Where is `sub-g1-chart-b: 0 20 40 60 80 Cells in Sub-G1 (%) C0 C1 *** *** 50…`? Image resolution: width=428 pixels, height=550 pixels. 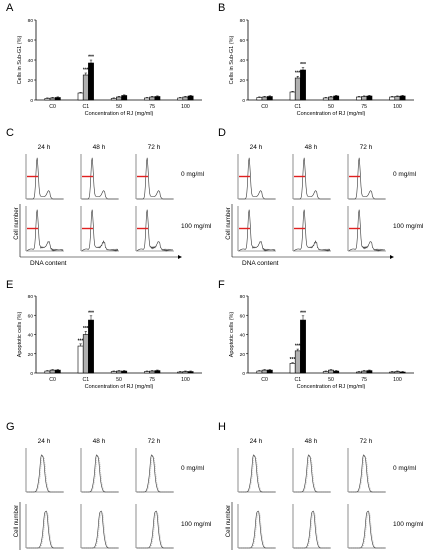
sub-g1-chart-b: 0 20 40 60 80 Cells in Sub-G1 (%) C0 C1 *** *** 50… is located at coordinates (321, 67).